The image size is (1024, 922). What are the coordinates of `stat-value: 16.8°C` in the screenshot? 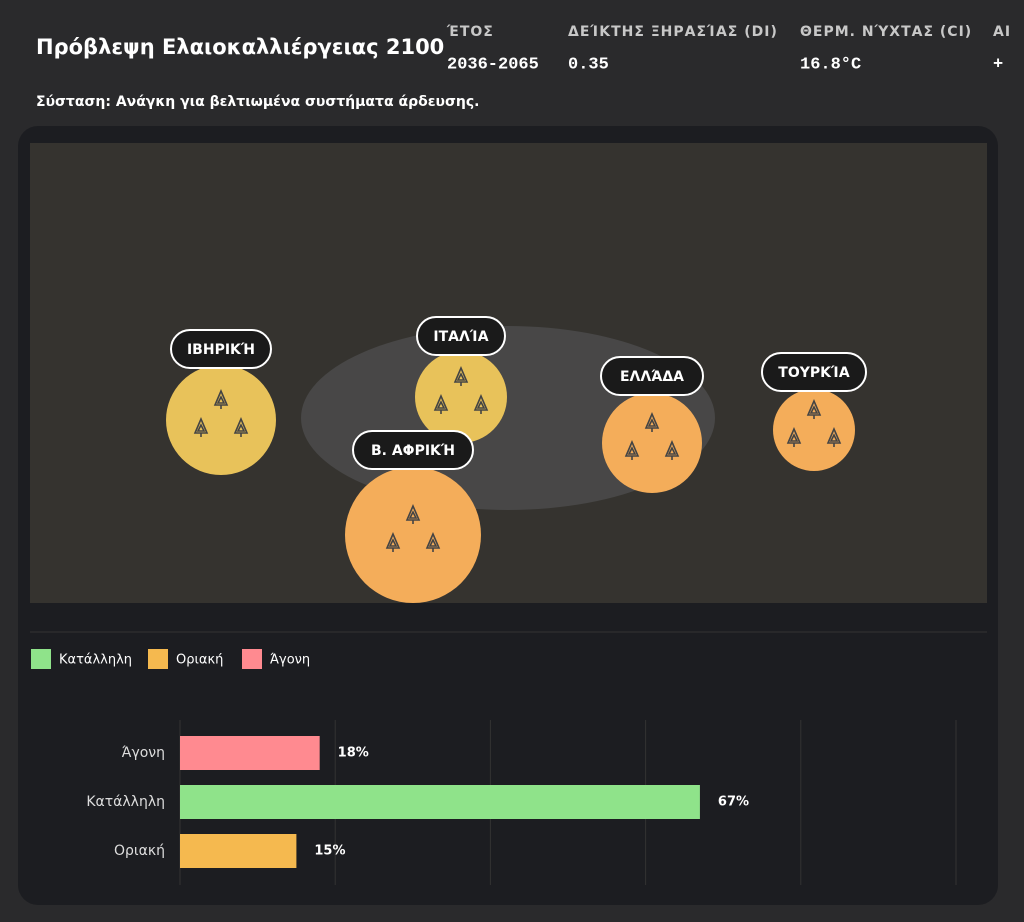 It's located at (830, 64).